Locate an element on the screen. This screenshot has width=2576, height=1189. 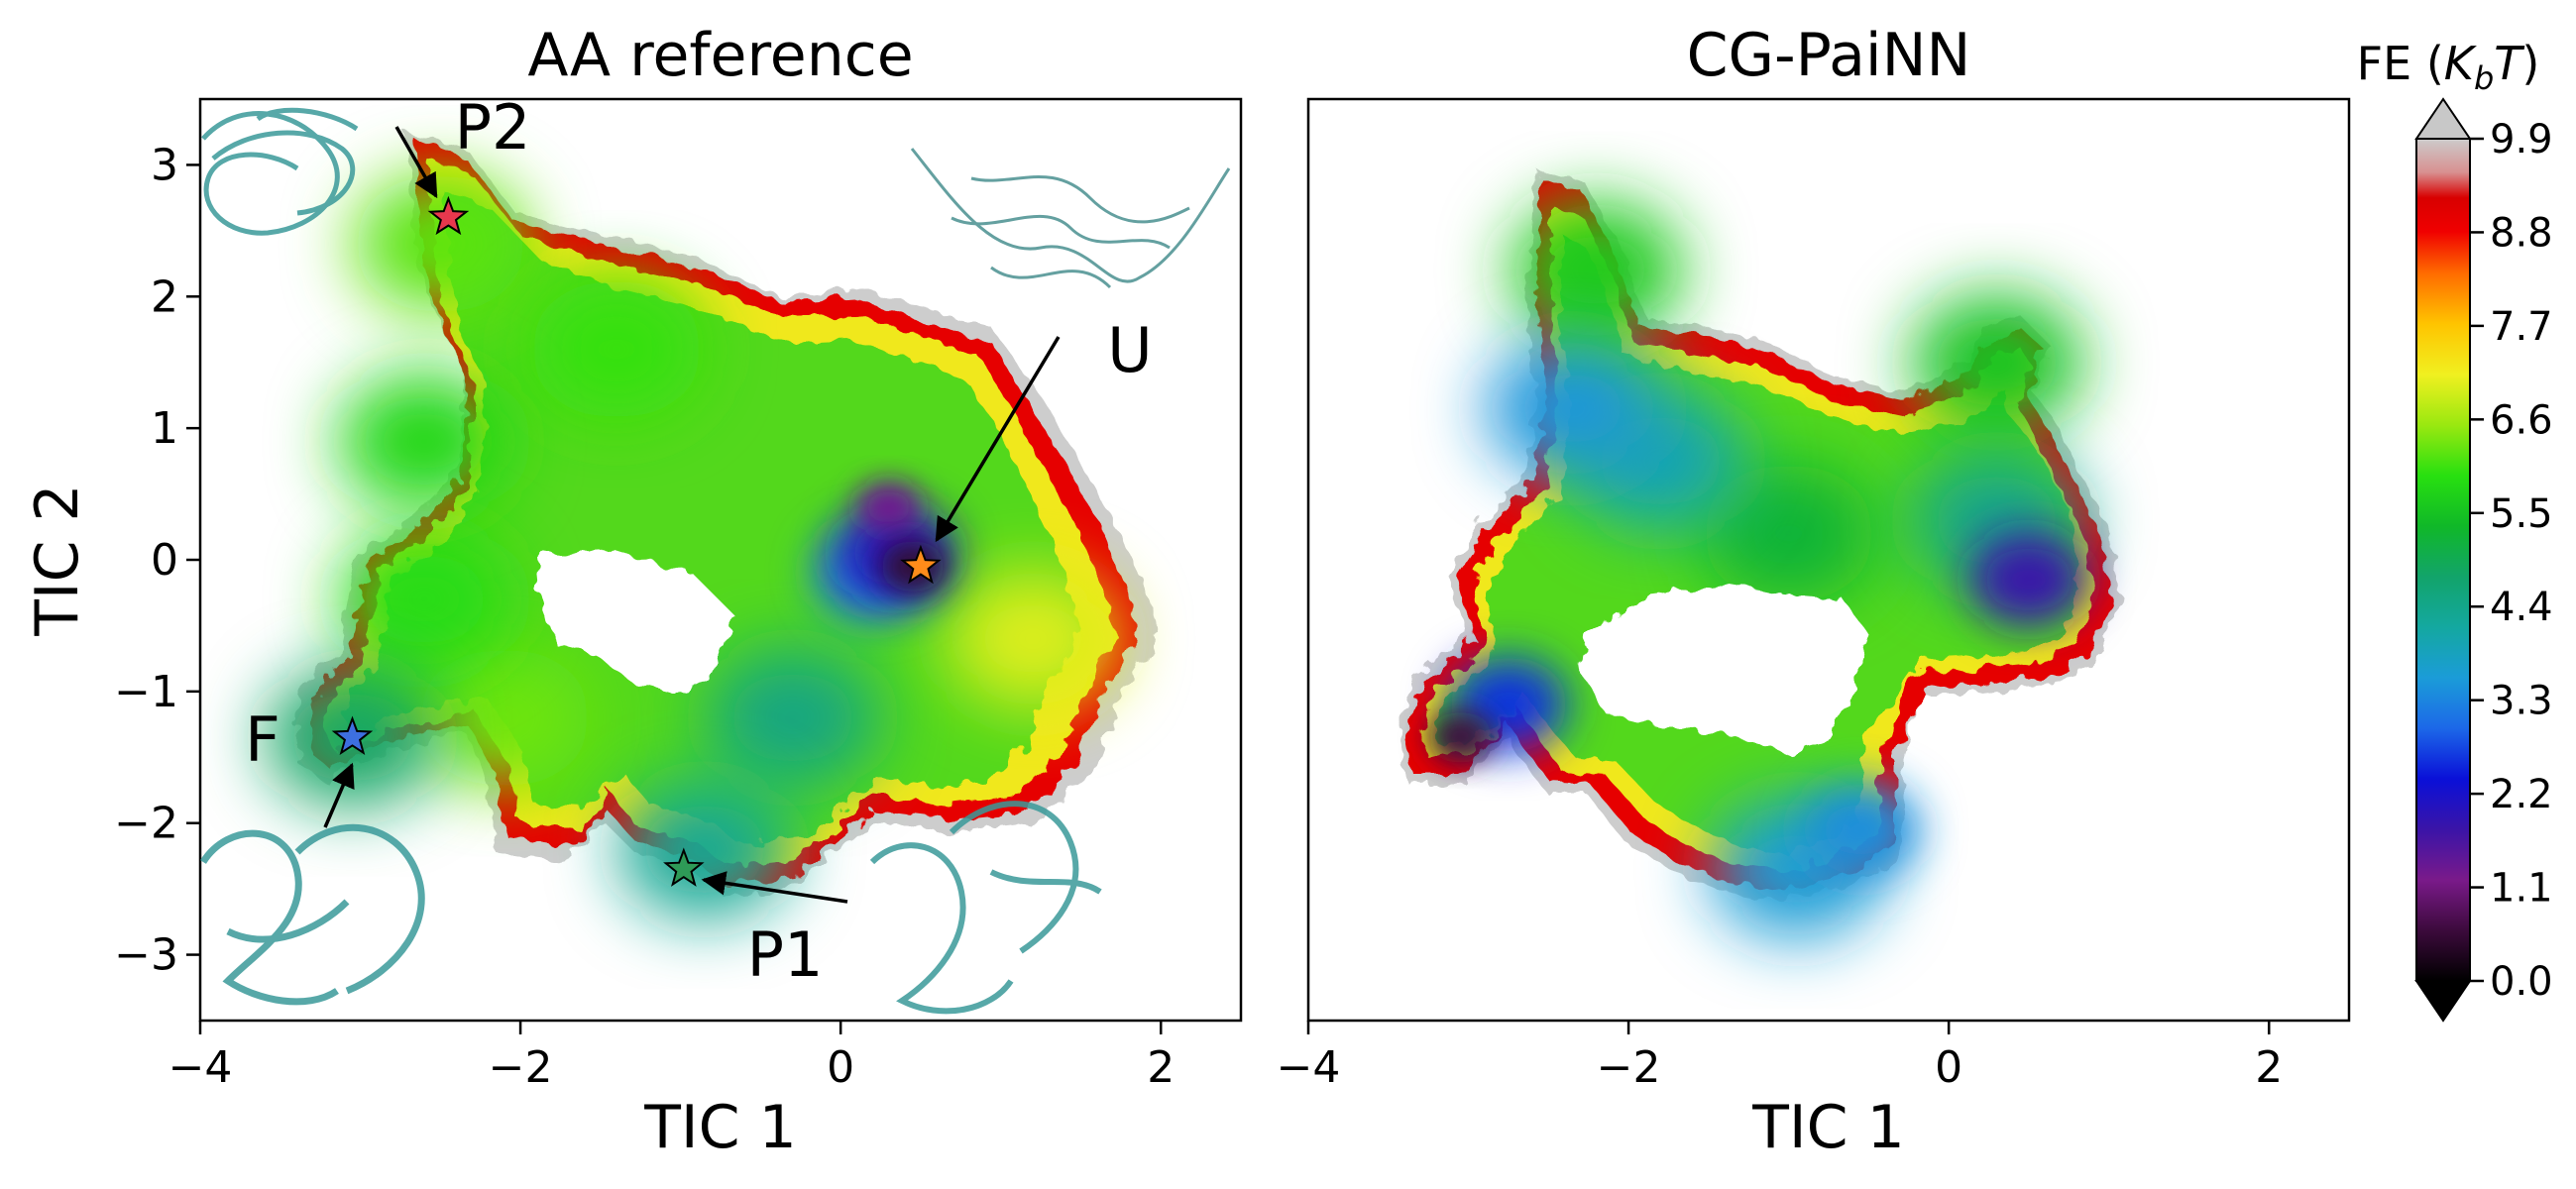
colorbar-ticks: 0.0 1.1 2.2 3.3 4.4 5.5 6.6 7.7 8.8 9.9 is located at coordinates (2511, 561).